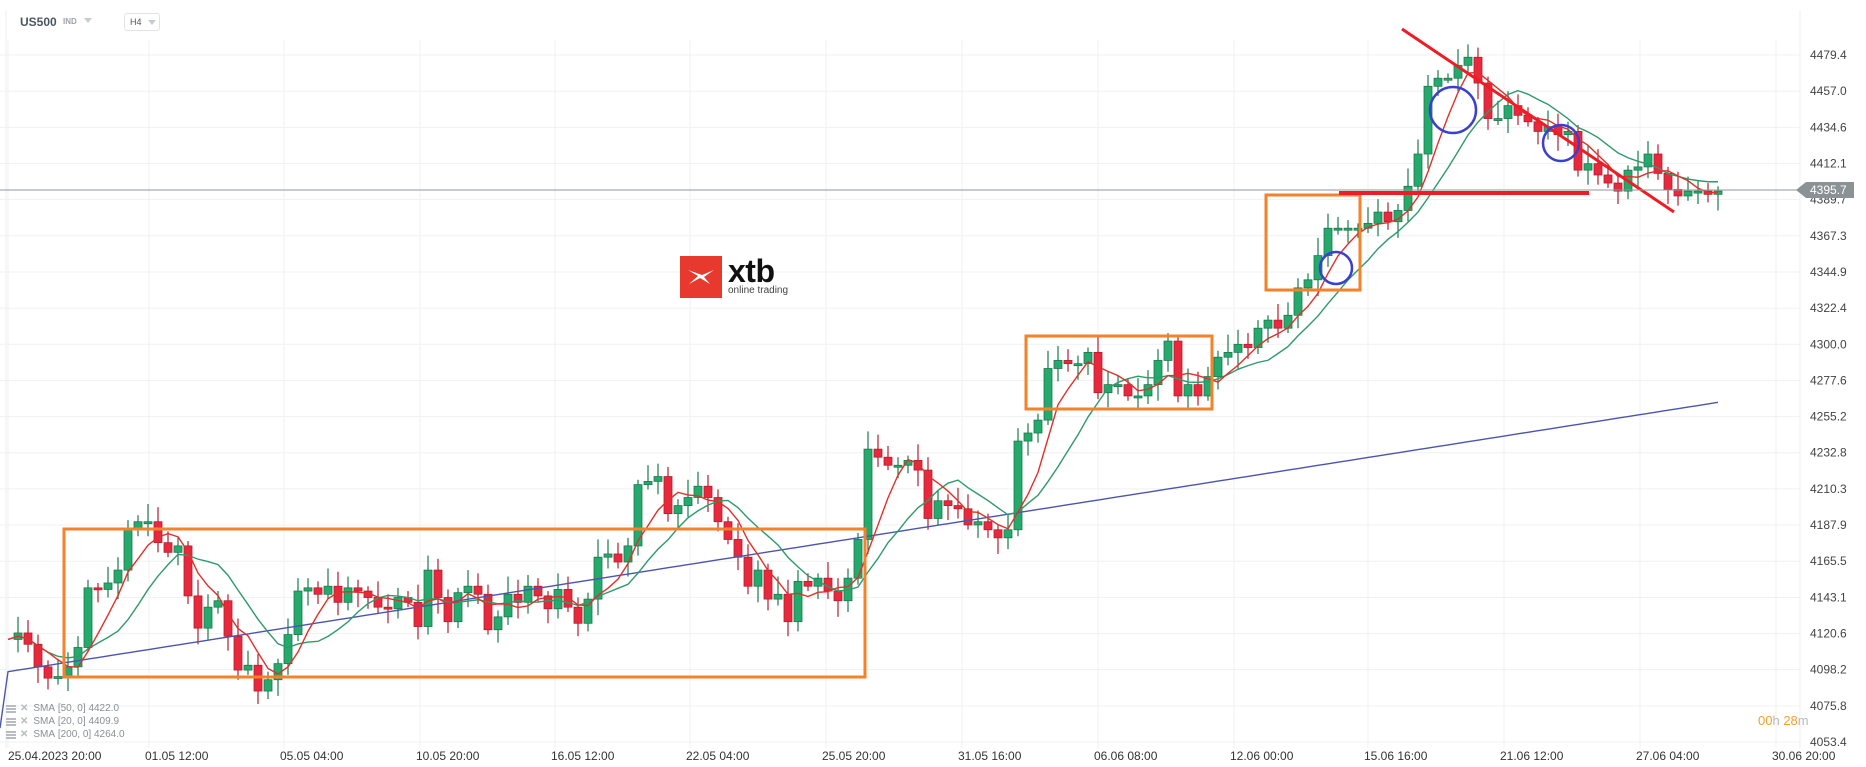 The width and height of the screenshot is (1866, 767). Describe the element at coordinates (55, 756) in the screenshot. I see `x-axis-tick: 25.04.2023 20:00` at that location.